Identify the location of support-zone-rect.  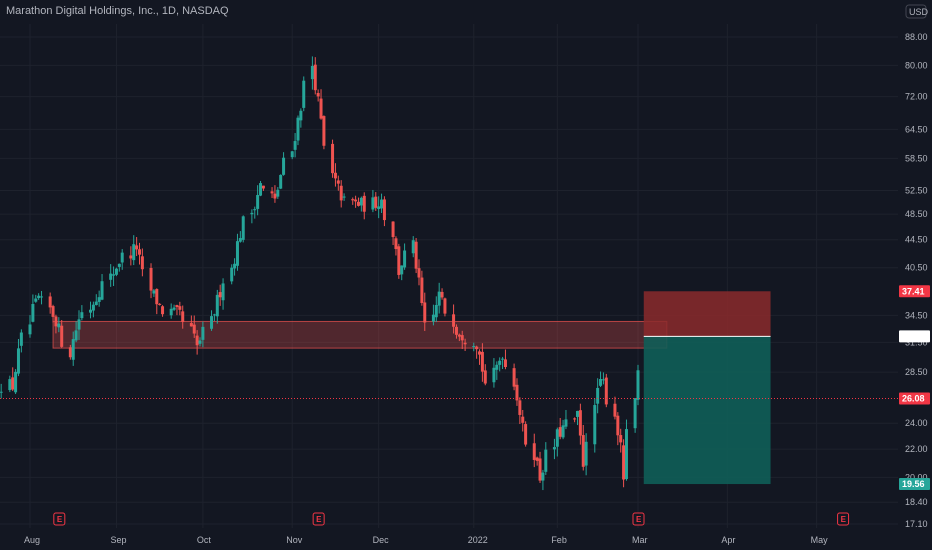
(360, 334).